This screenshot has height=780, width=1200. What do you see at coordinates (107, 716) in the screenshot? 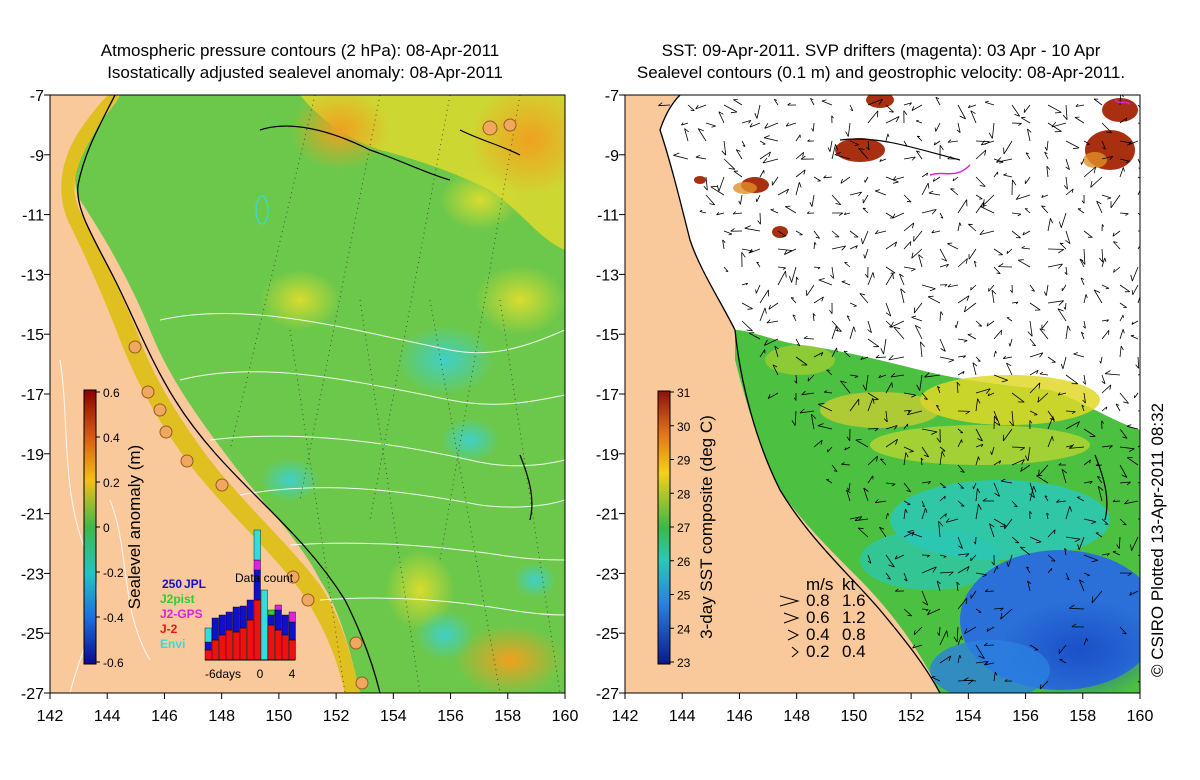
I see `left-x-tick: 144` at bounding box center [107, 716].